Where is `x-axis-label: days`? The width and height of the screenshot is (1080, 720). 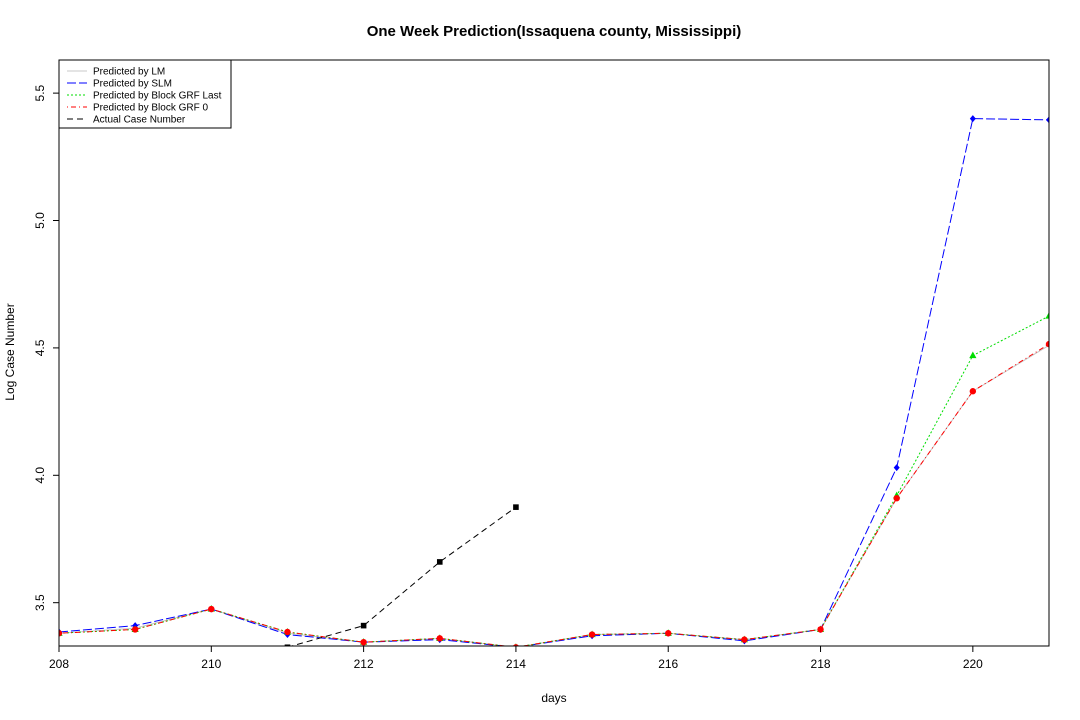
x-axis-label: days is located at coordinates (553, 698).